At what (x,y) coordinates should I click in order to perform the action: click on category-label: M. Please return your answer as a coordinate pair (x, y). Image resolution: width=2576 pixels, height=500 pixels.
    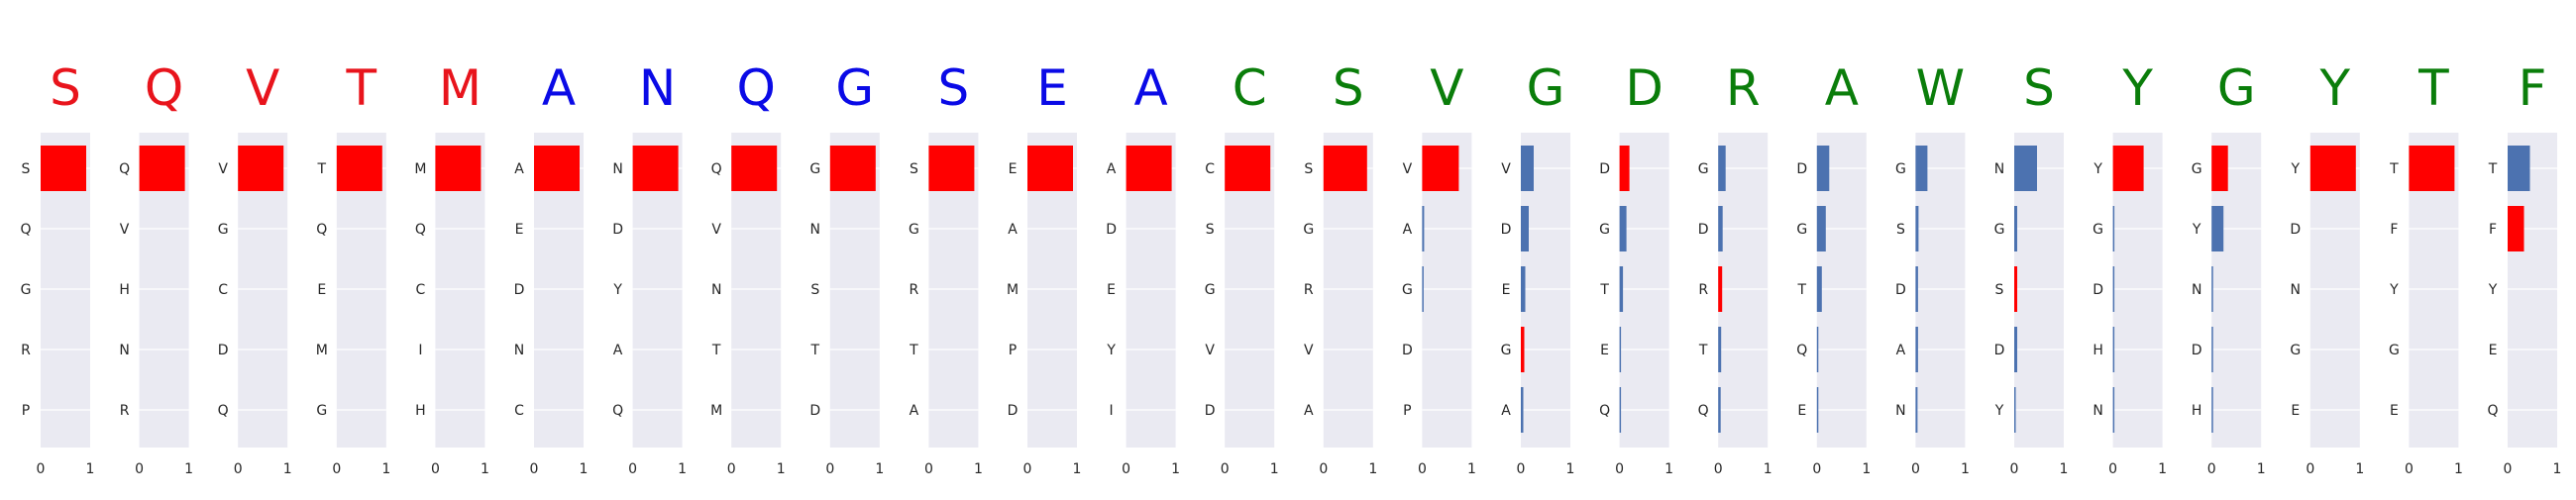
    Looking at the image, I should click on (322, 350).